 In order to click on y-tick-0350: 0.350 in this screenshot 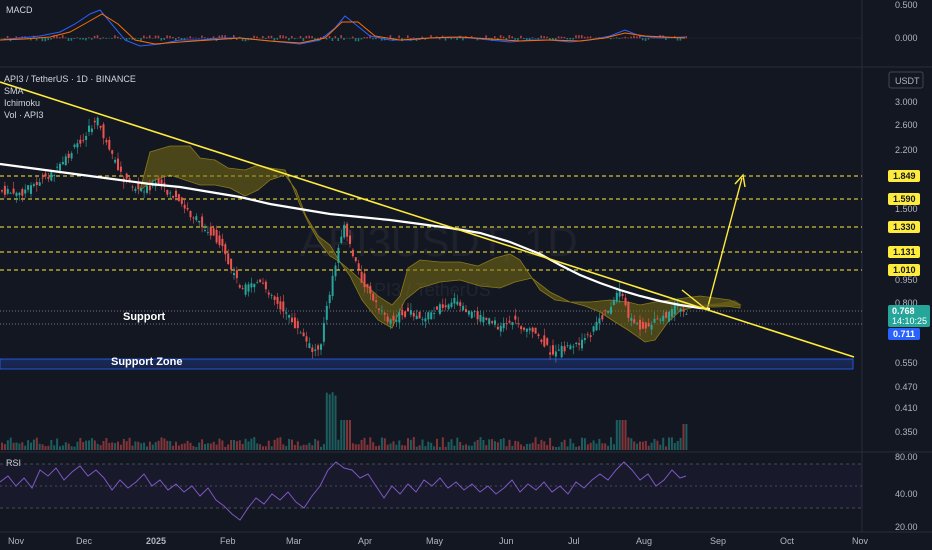, I will do `click(906, 432)`.